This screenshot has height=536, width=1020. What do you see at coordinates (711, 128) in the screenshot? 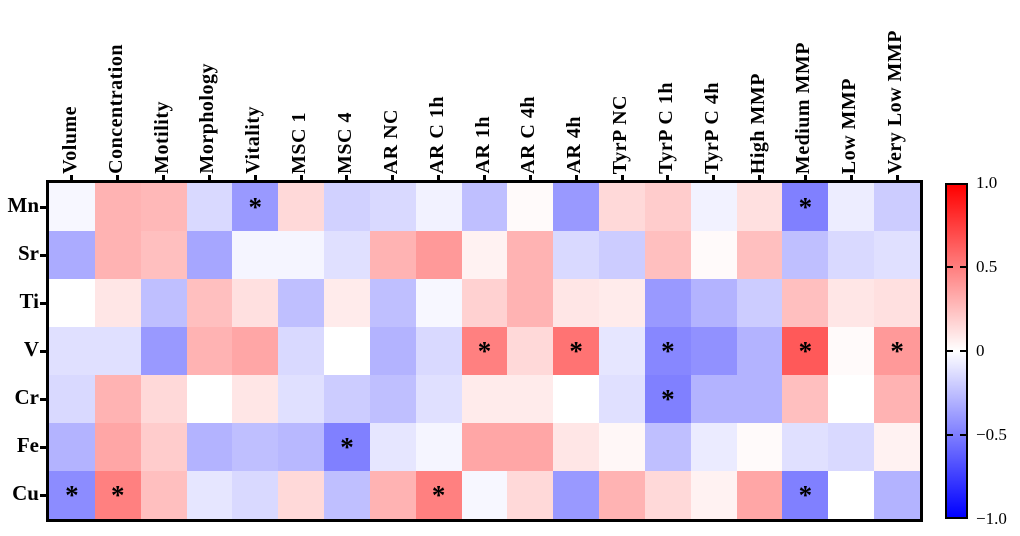
I see `column-label: TyrP C 4h` at bounding box center [711, 128].